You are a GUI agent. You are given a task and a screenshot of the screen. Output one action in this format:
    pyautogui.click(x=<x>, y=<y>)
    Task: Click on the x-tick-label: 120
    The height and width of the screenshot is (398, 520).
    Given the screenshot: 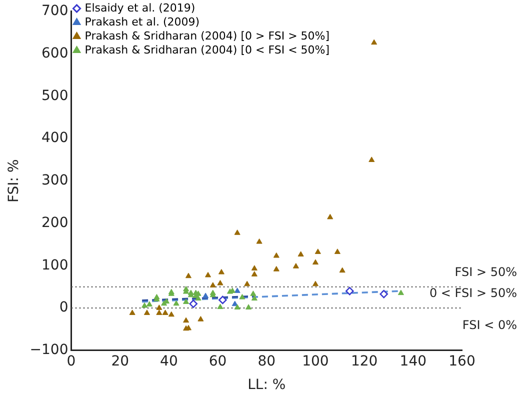 What is the action you would take?
    pyautogui.click(x=364, y=361)
    